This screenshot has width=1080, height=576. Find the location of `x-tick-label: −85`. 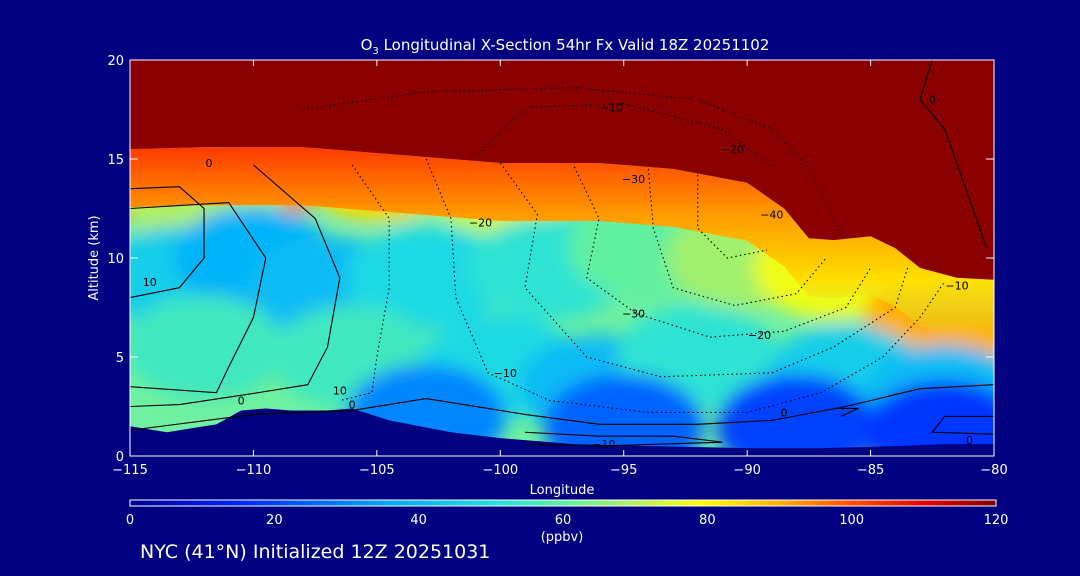

x-tick-label: −85 is located at coordinates (870, 470).